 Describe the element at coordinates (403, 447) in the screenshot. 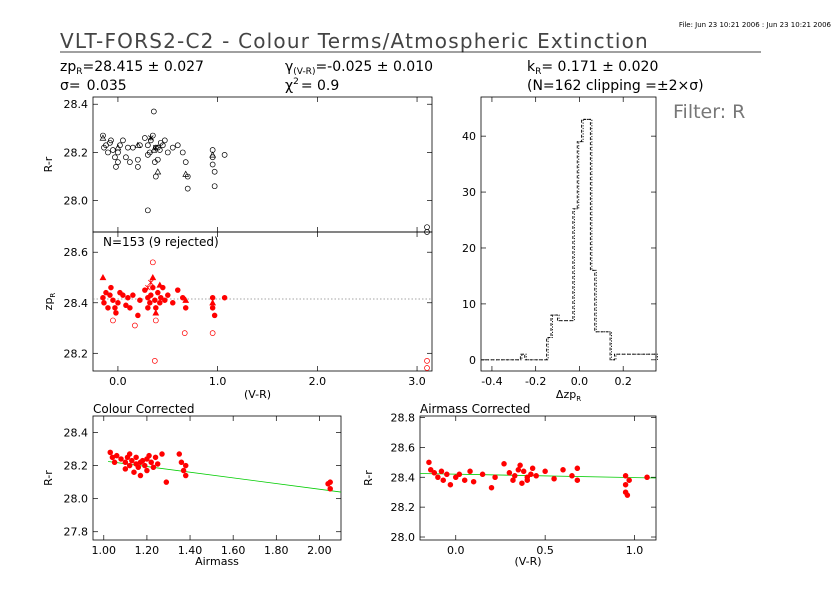

I see `y-tick-label: 28.6` at that location.